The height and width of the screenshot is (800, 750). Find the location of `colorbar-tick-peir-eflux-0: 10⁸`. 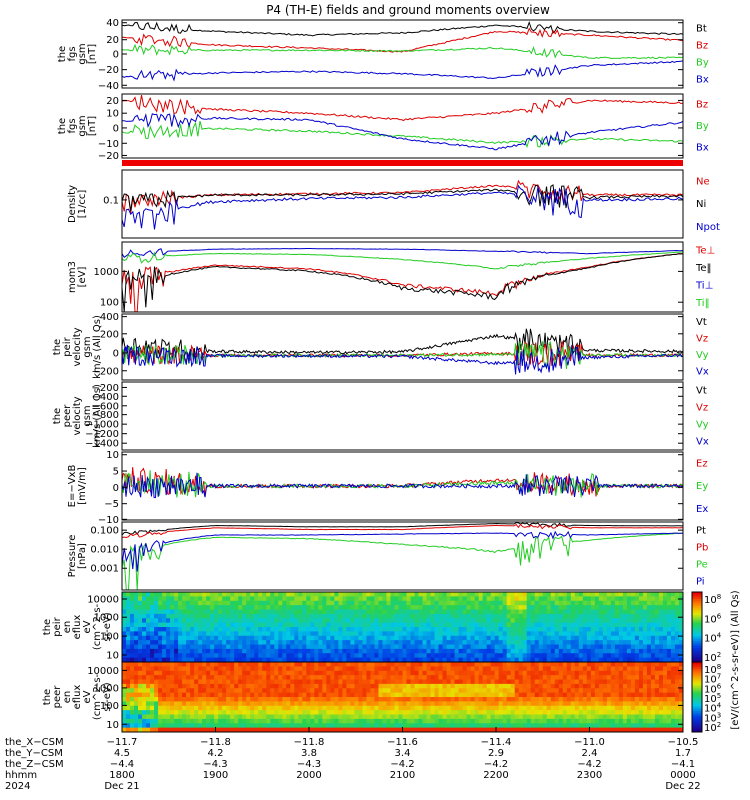

colorbar-tick-peir-eflux-0: 10⁸ is located at coordinates (712, 599).